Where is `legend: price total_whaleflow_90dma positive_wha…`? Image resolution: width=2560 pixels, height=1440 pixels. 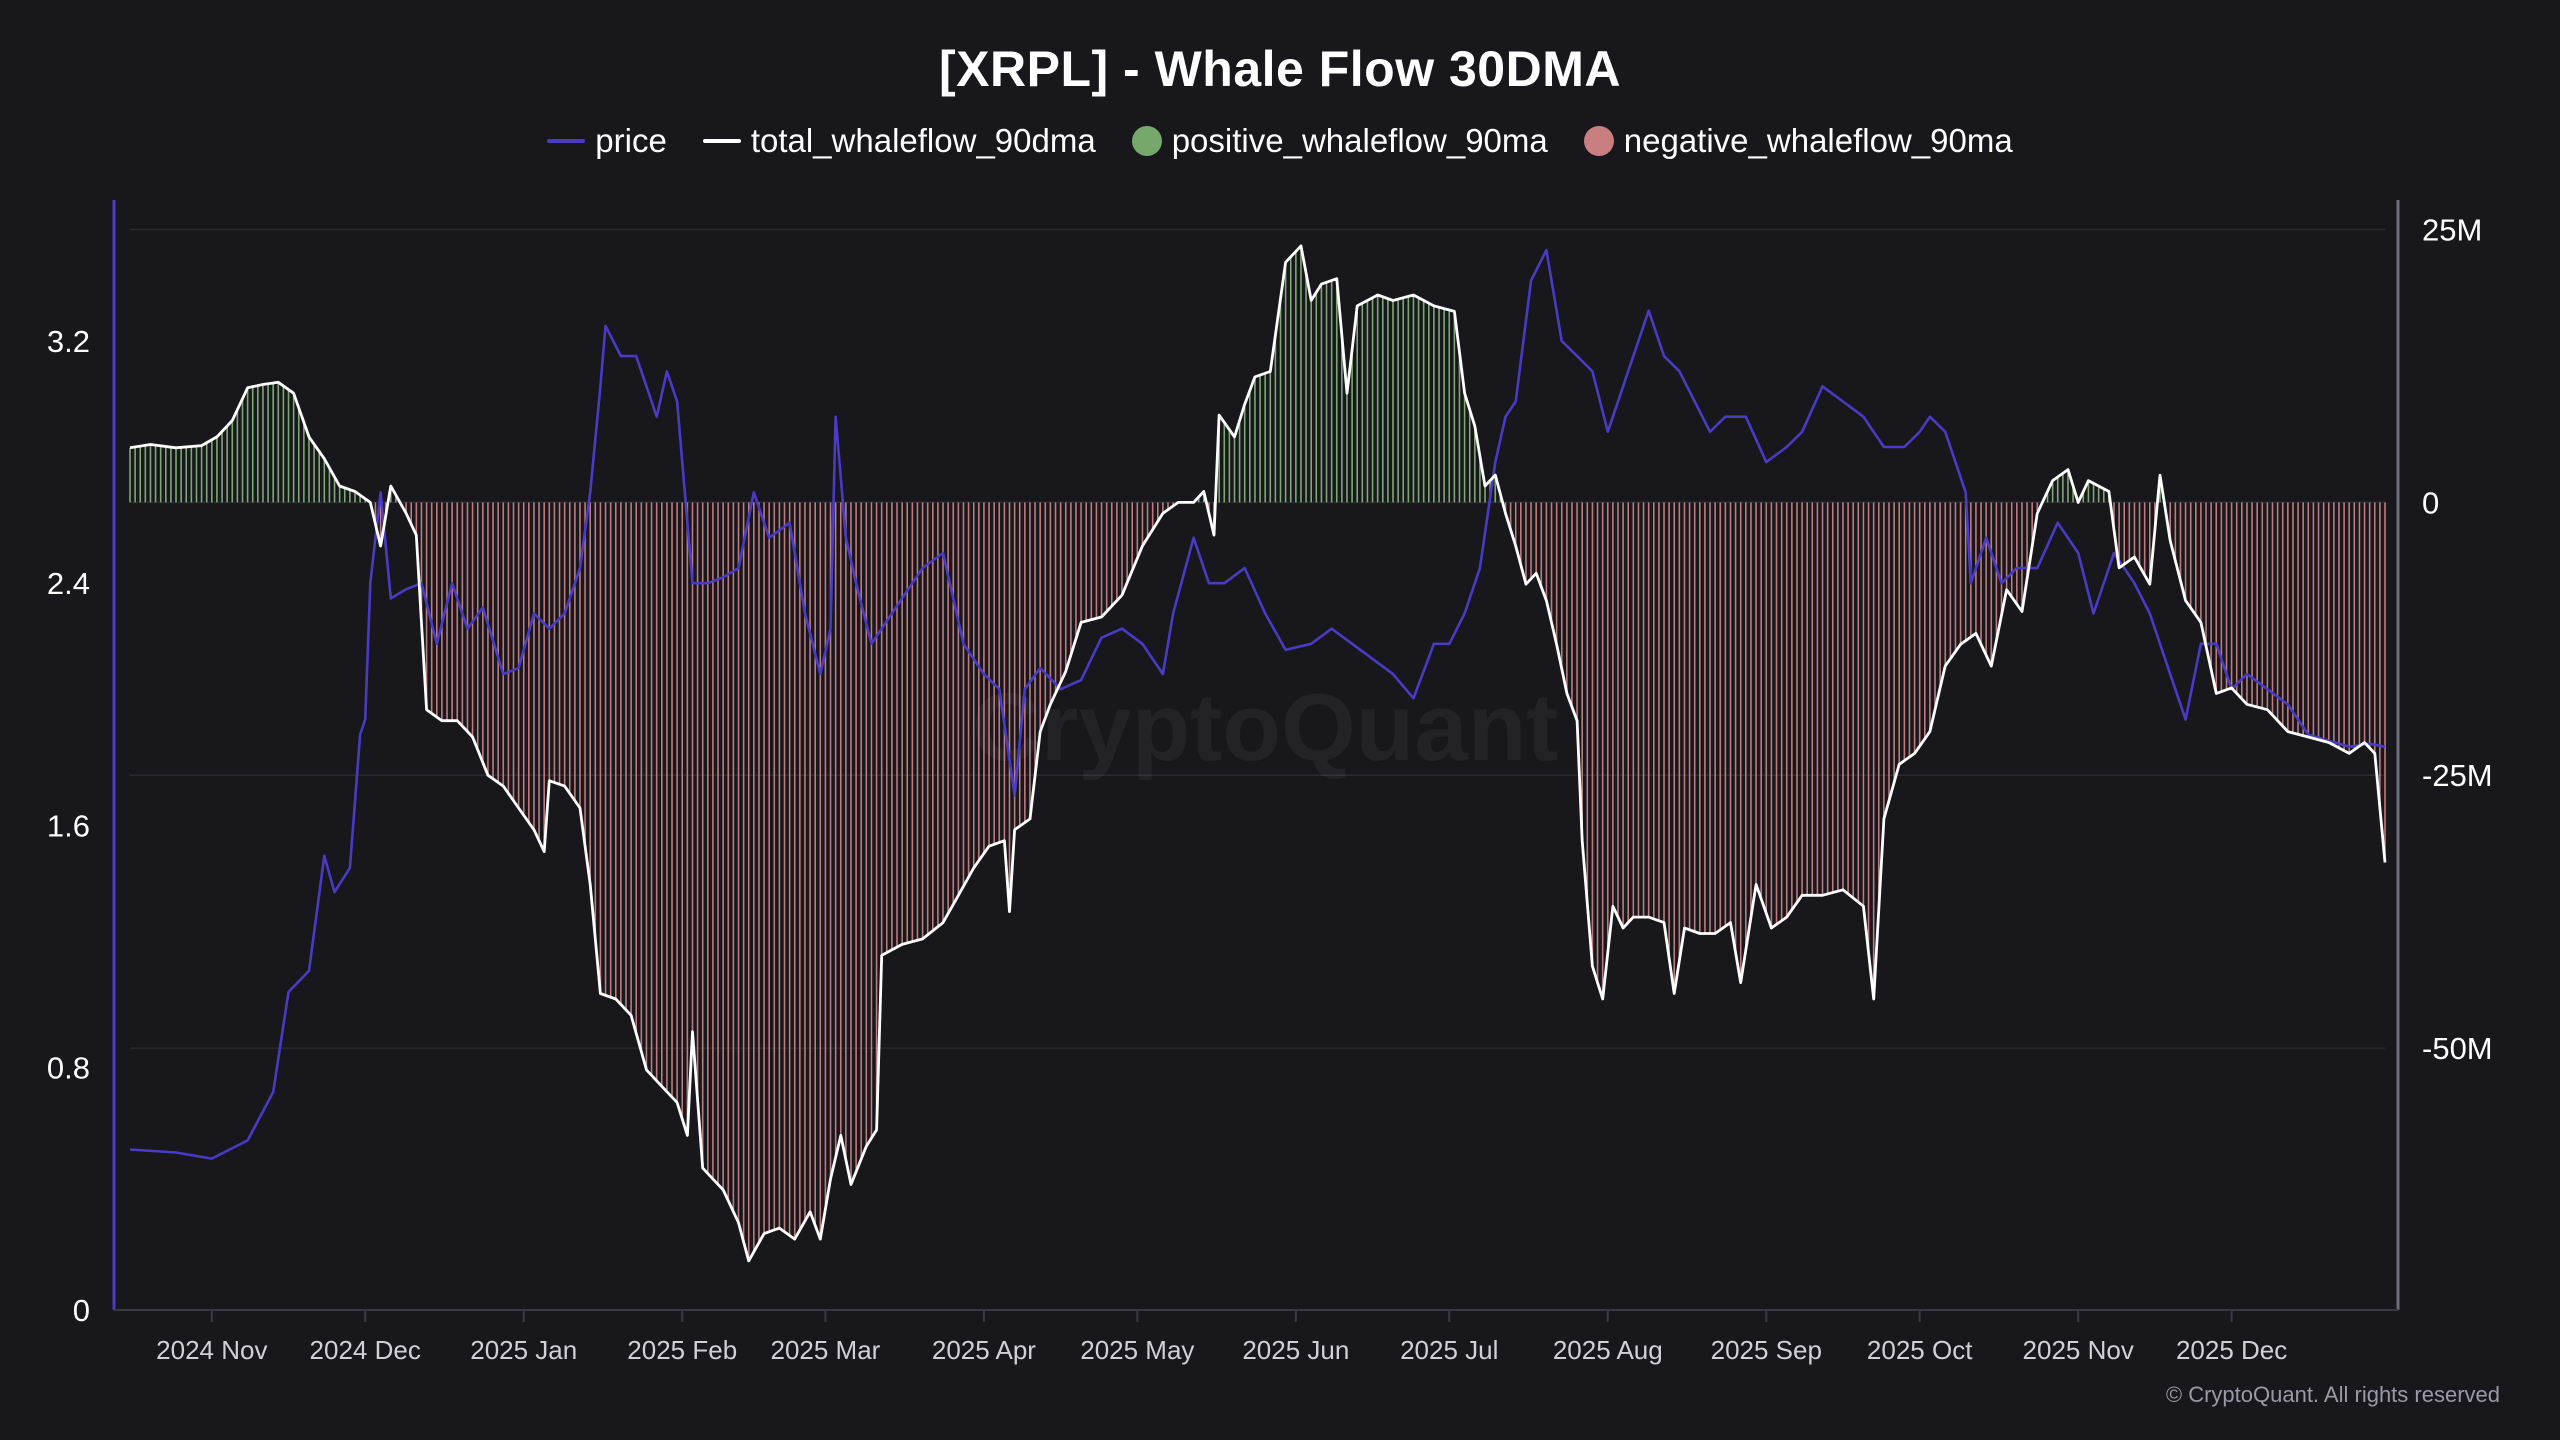
legend: price total_whaleflow_90dma positive_wha… is located at coordinates (1280, 141).